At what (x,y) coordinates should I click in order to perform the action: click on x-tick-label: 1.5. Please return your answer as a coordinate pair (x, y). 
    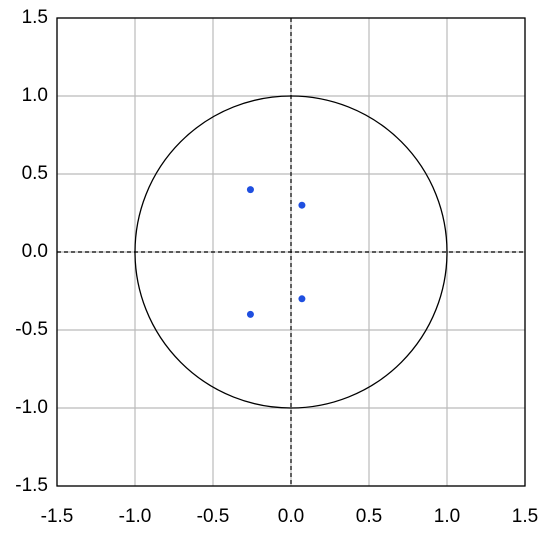
    Looking at the image, I should click on (525, 516).